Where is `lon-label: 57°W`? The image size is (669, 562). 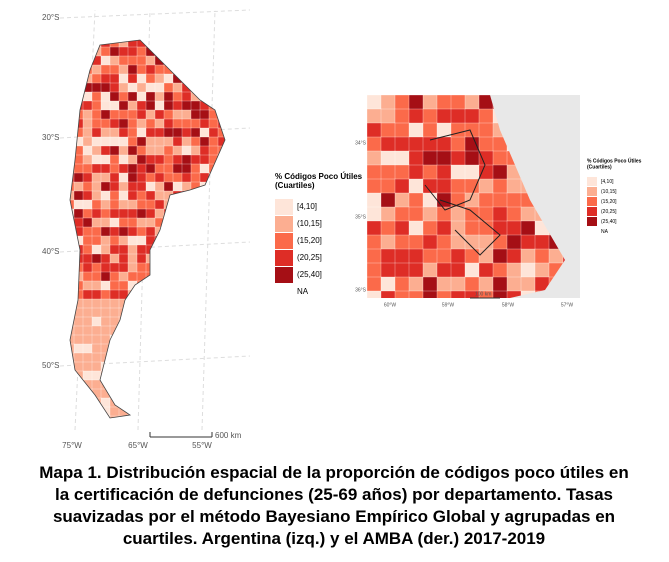 lon-label: 57°W is located at coordinates (567, 305).